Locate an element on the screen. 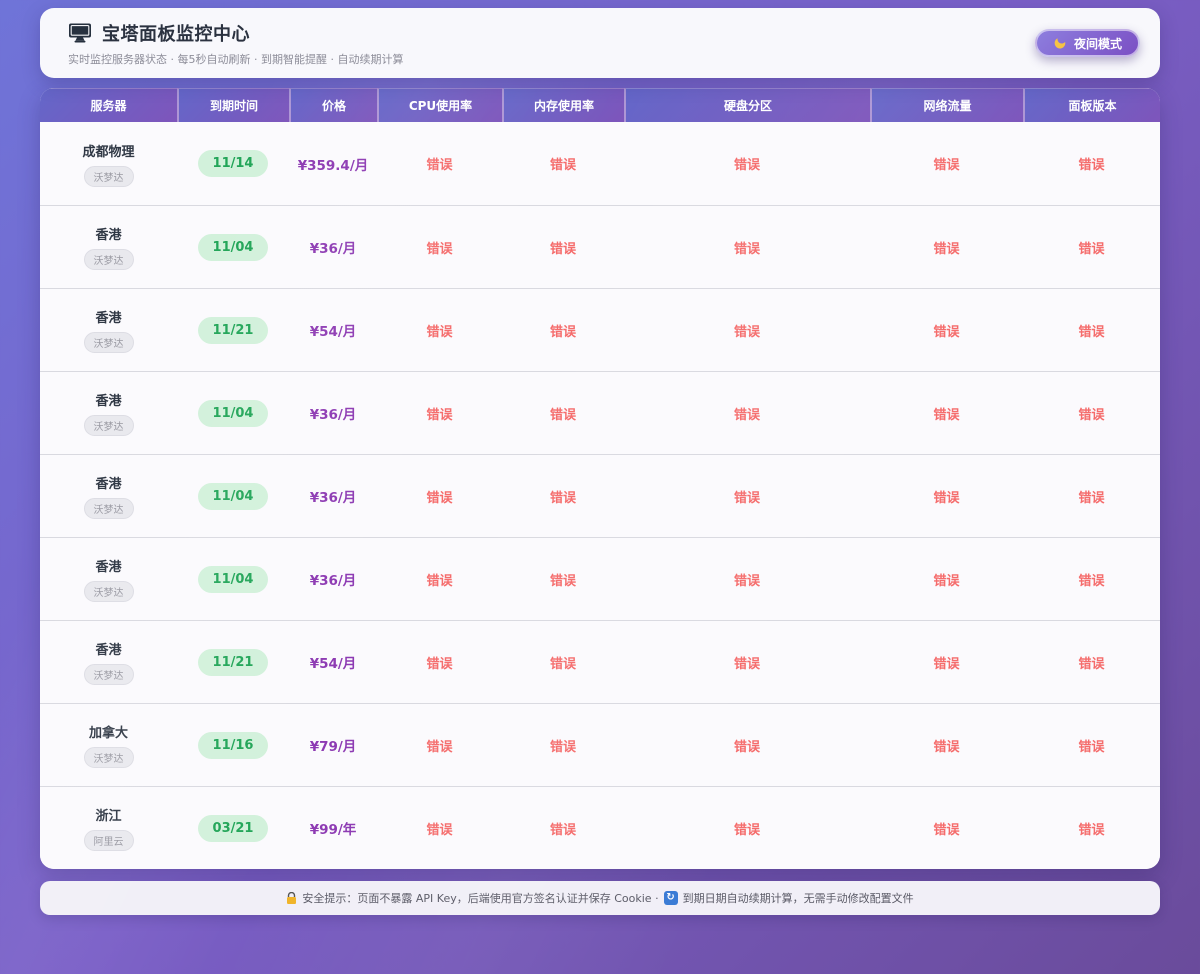 This screenshot has height=974, width=1200. table-row: 加拿大 沃梦达 11/16 ¥79/月 错误 错误 错误 错误 错误 is located at coordinates (600, 744).